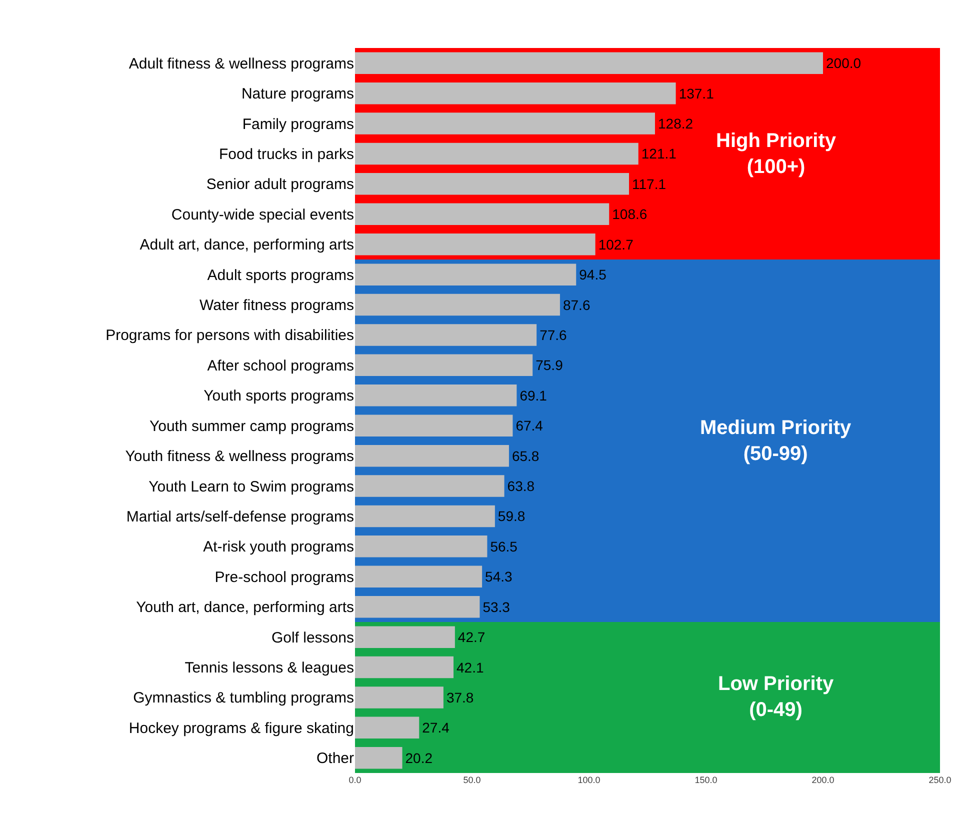 The image size is (965, 823). What do you see at coordinates (472, 637) in the screenshot?
I see `data-label: 42.7` at bounding box center [472, 637].